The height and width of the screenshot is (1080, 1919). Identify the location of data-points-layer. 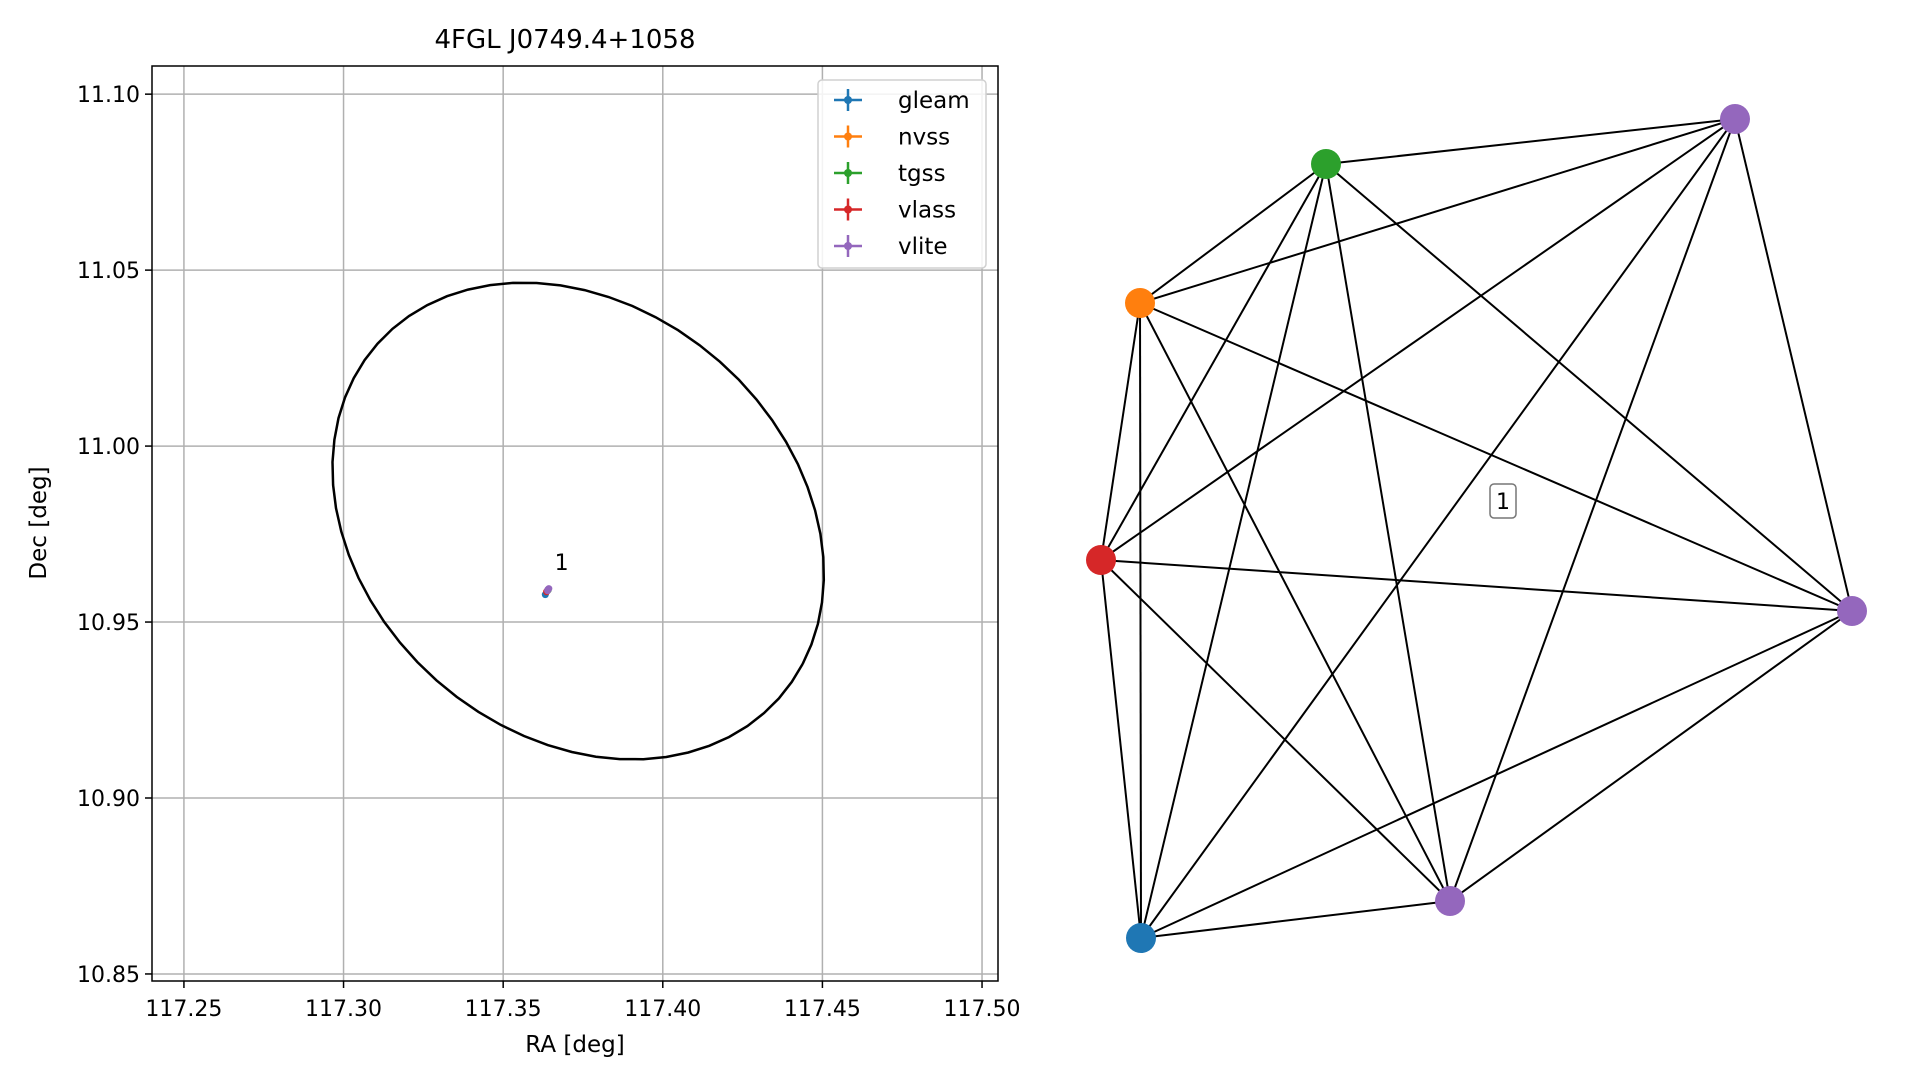
(547, 592).